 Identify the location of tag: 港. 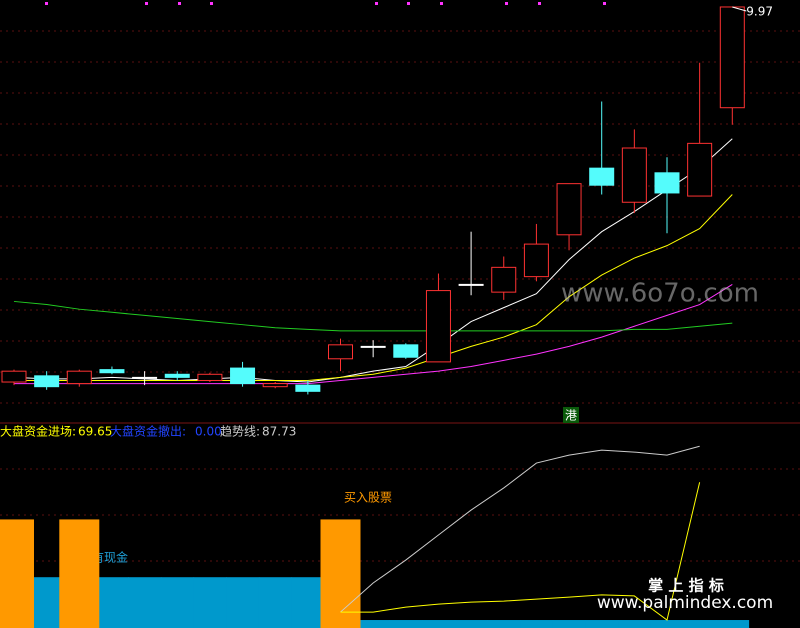
(571, 416).